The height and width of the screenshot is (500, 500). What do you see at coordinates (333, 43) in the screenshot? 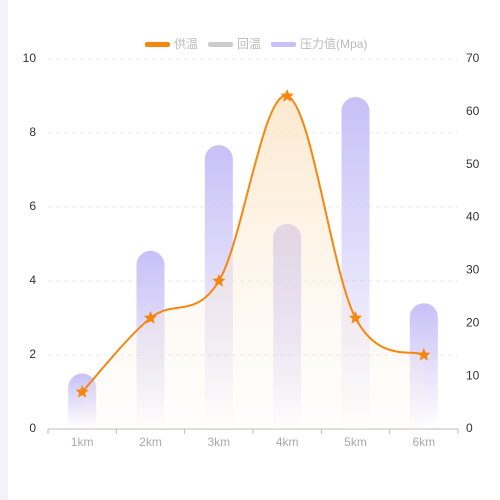
I see `legend-label: 压力值(Mpa)` at bounding box center [333, 43].